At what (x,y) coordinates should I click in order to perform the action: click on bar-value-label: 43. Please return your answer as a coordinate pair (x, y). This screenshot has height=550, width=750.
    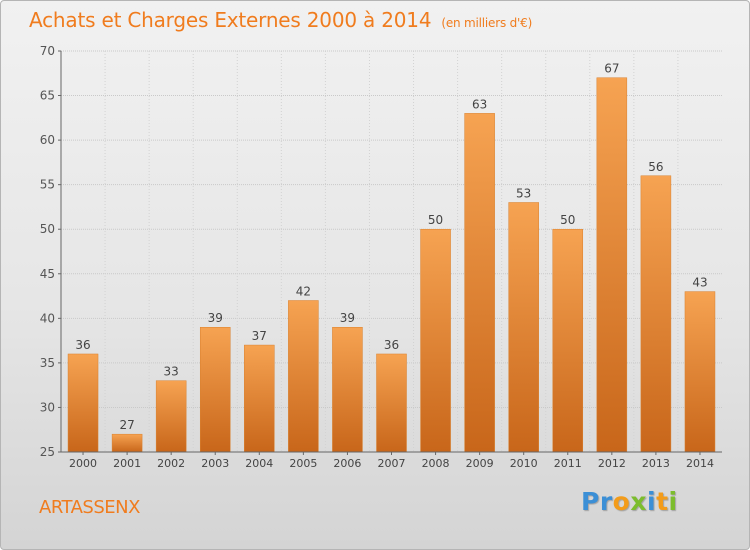
    Looking at the image, I should click on (699, 283).